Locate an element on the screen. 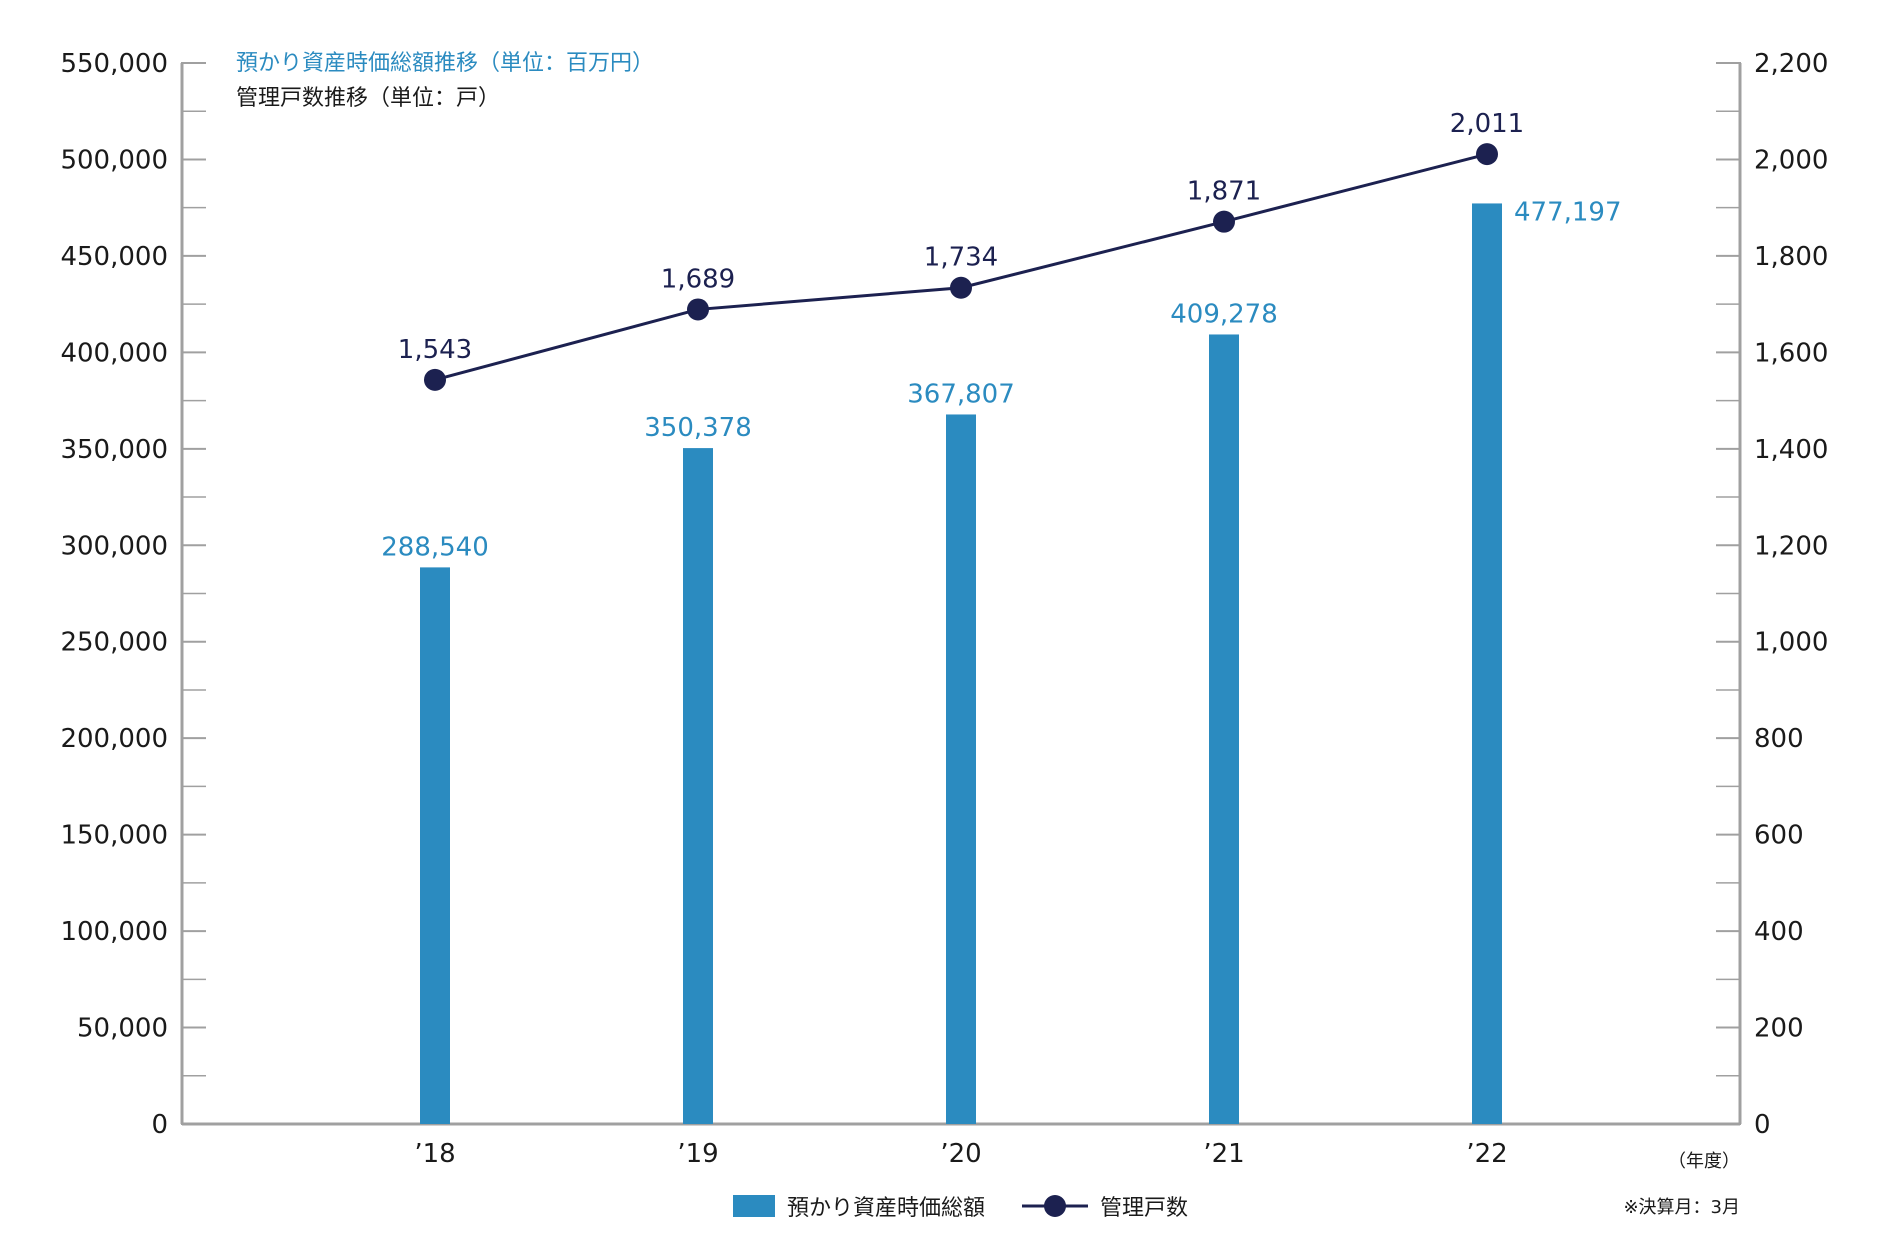  right-tick-label: 1,400 is located at coordinates (1791, 450).